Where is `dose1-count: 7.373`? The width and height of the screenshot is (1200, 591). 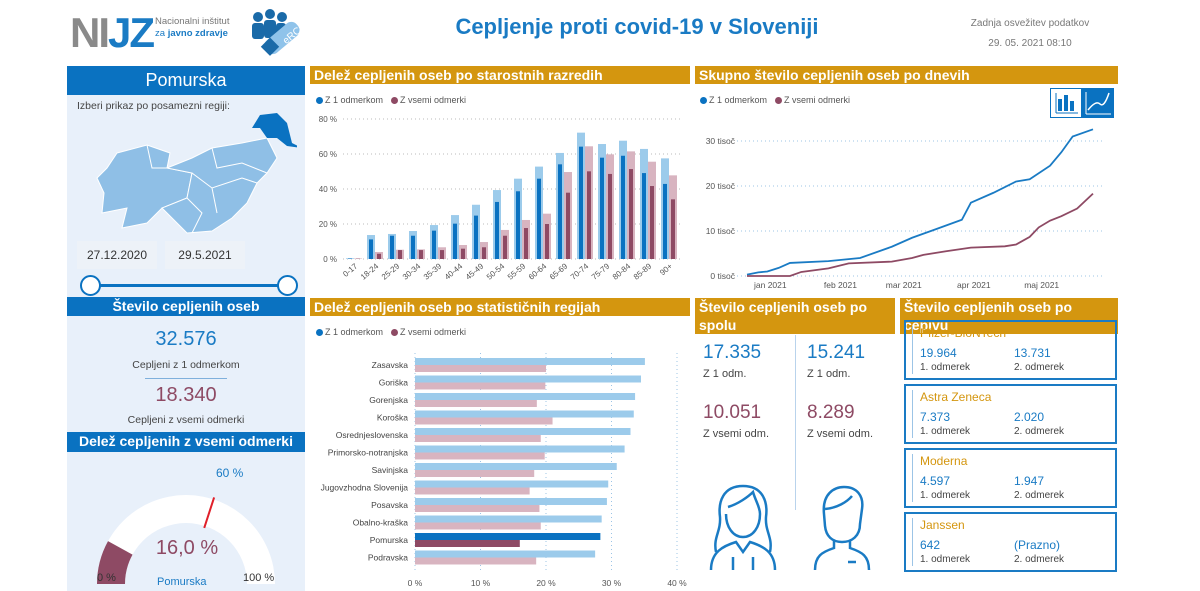 dose1-count: 7.373 is located at coordinates (935, 417).